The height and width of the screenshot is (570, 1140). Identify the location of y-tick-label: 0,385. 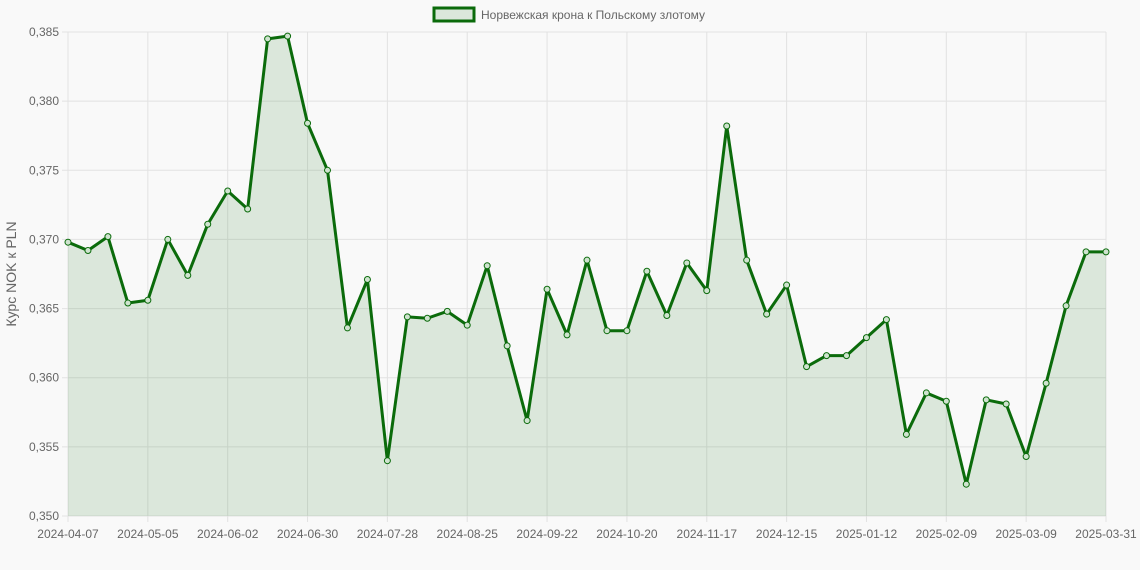
(44, 32).